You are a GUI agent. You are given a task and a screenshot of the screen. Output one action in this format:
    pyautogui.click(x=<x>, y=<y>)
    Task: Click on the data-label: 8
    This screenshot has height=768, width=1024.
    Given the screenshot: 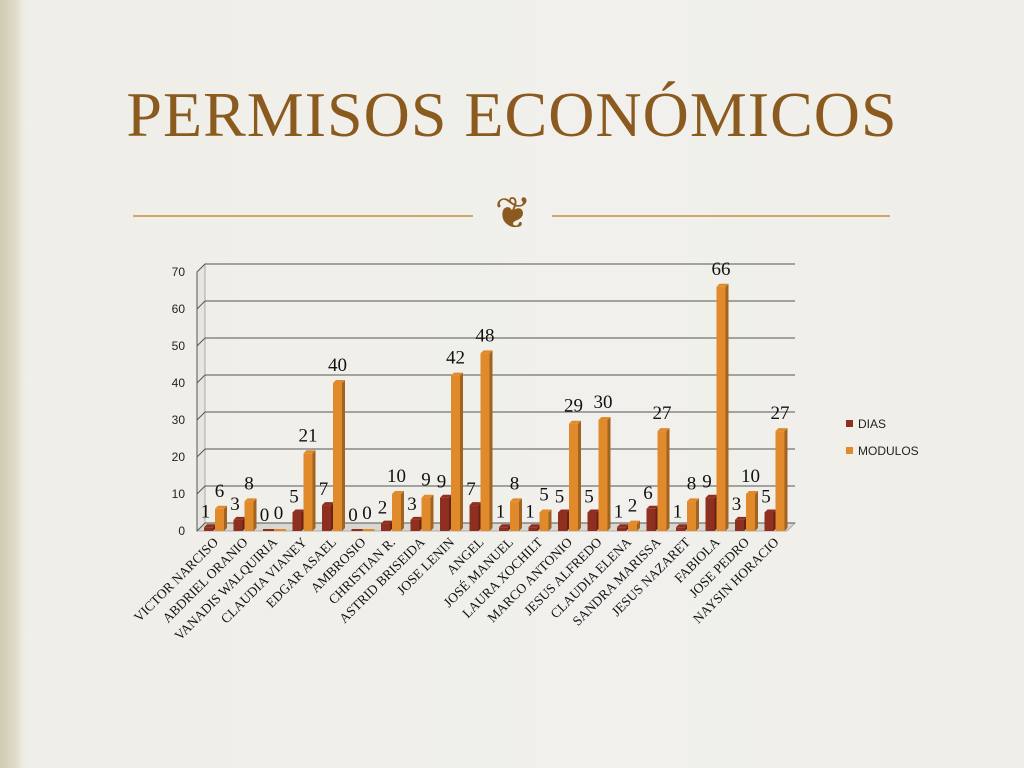 What is the action you would take?
    pyautogui.click(x=249, y=483)
    